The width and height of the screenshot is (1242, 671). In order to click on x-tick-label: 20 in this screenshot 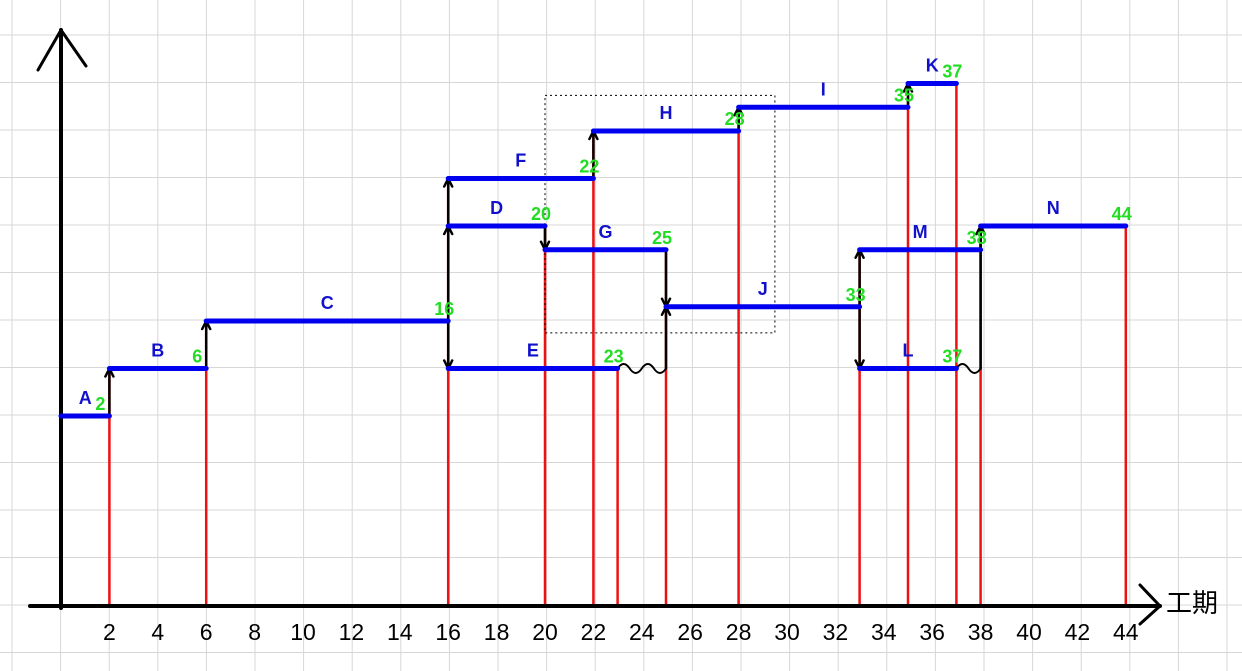, I will do `click(545, 632)`.